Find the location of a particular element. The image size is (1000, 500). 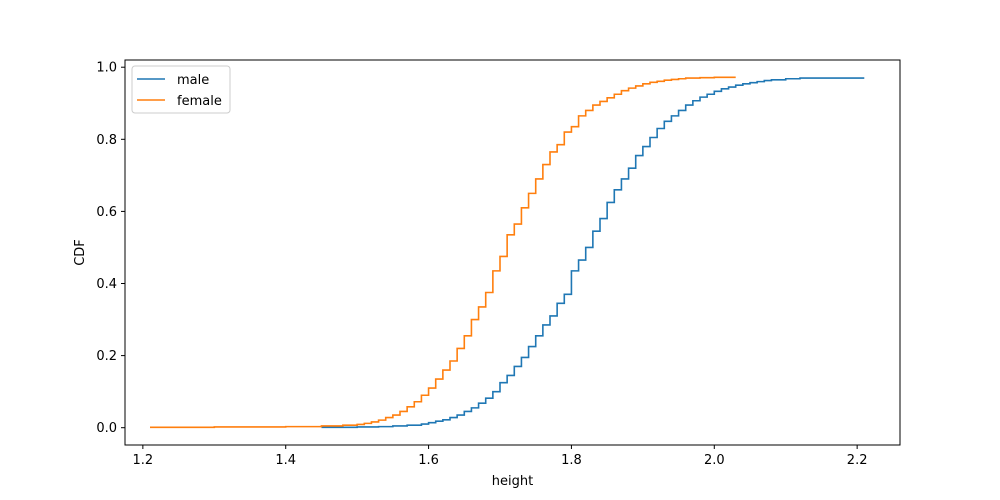

x-tick-label: 1.4 is located at coordinates (285, 460).